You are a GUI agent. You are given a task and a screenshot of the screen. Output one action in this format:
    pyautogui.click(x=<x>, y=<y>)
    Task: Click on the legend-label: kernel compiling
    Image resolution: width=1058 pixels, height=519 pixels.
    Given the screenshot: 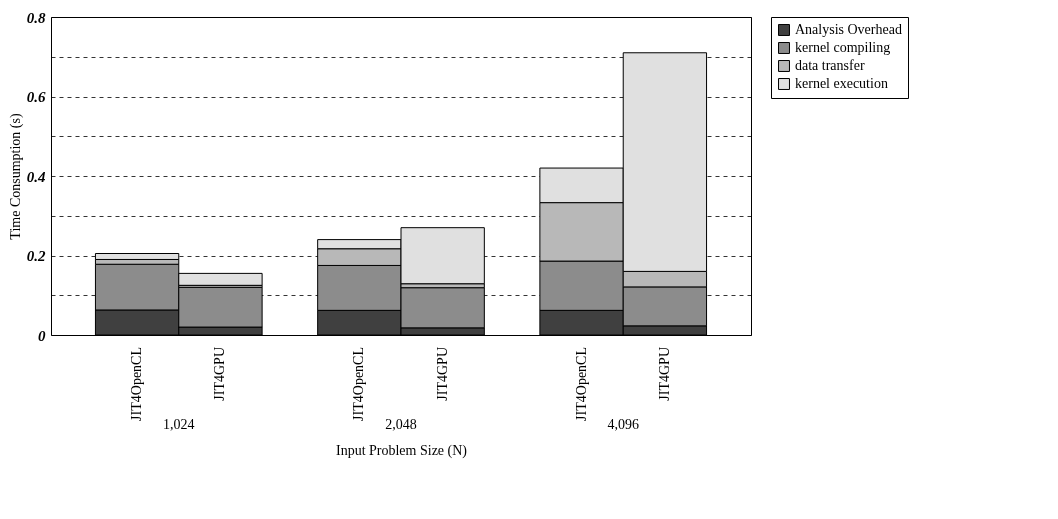 What is the action you would take?
    pyautogui.click(x=843, y=47)
    